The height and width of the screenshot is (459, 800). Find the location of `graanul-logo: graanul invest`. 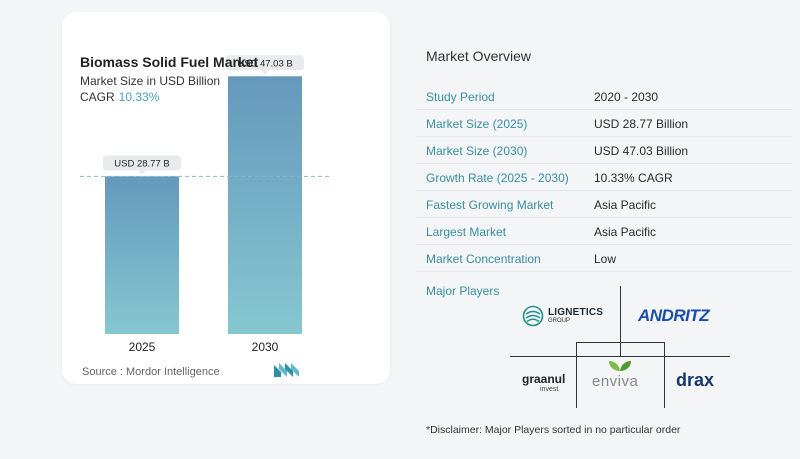

graanul-logo: graanul invest is located at coordinates (548, 385).